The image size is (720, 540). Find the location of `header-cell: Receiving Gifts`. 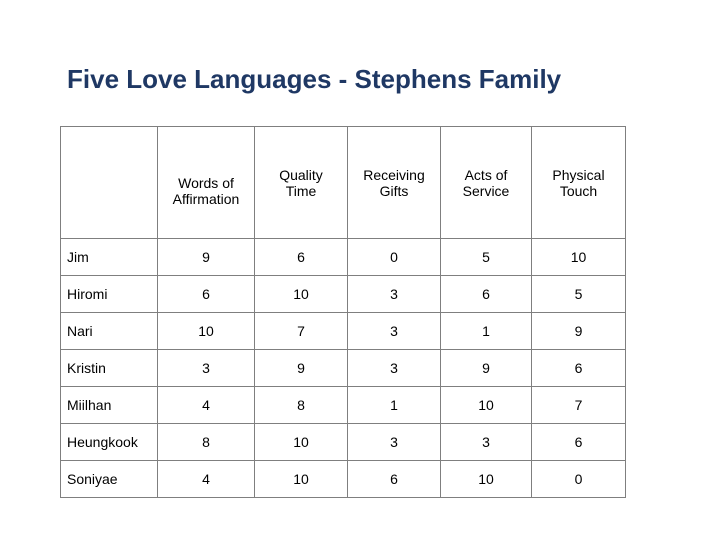

header-cell: Receiving Gifts is located at coordinates (394, 182).